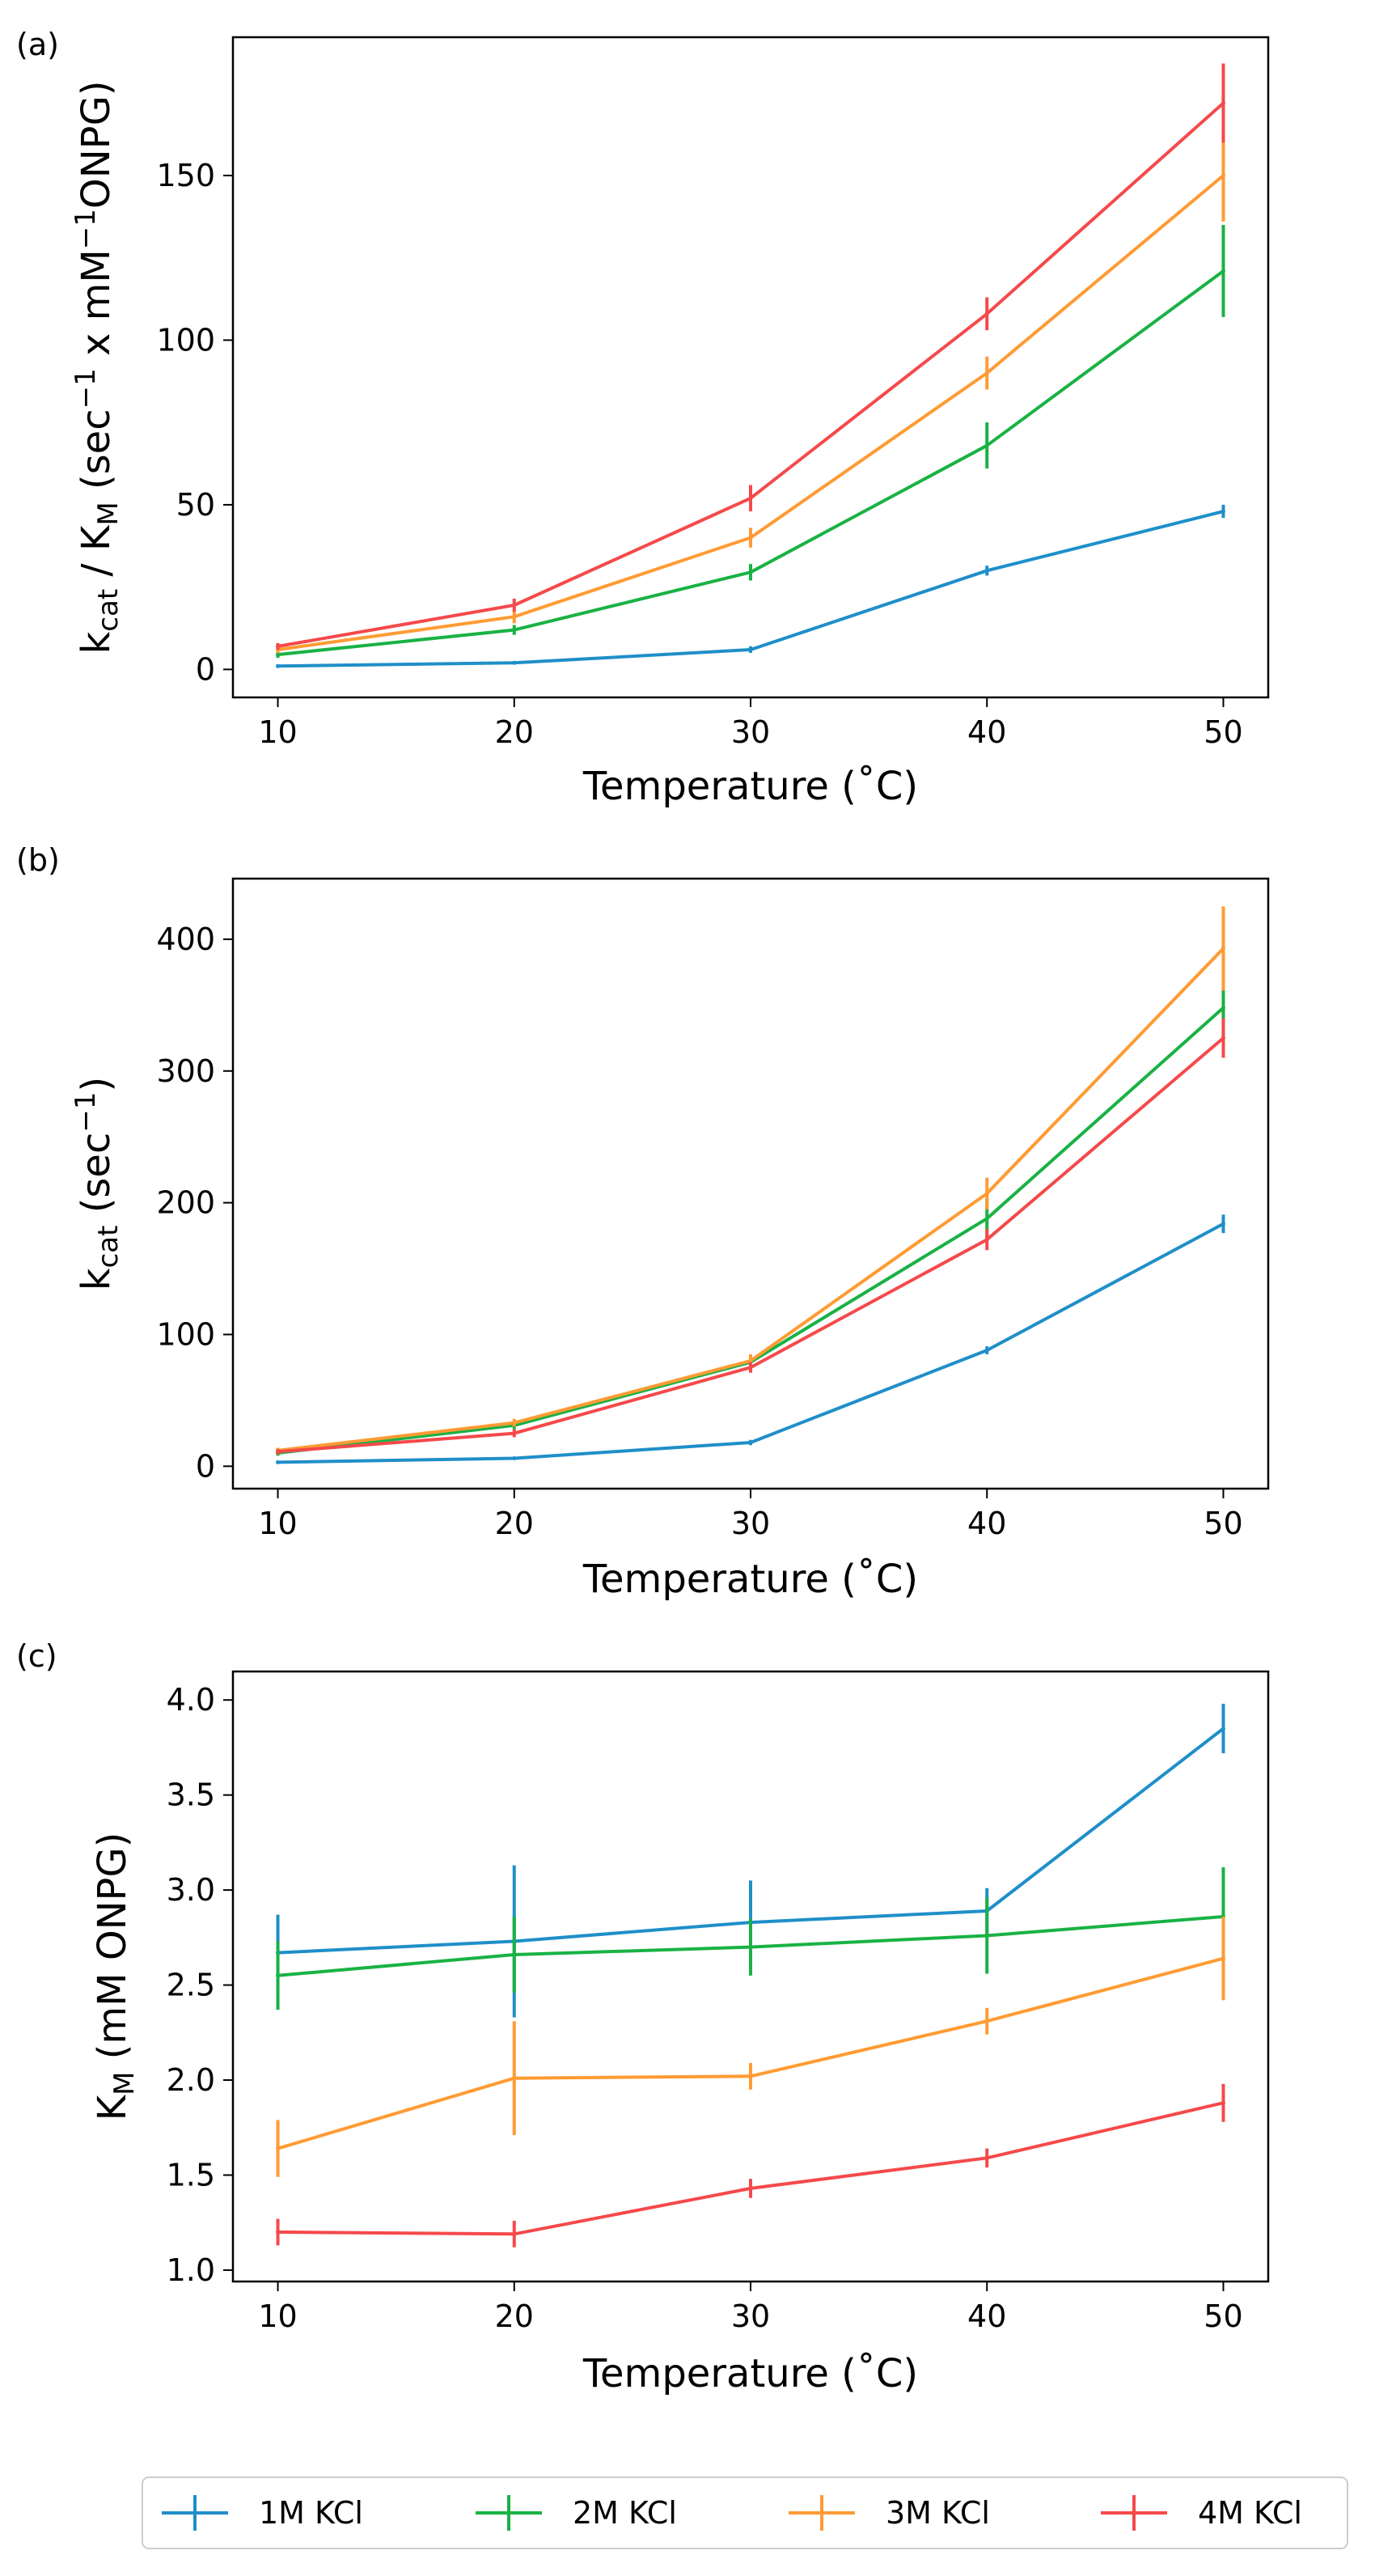 Image resolution: width=1375 pixels, height=2576 pixels. I want to click on legend: 1M KCl 2M KCl 3M KCl 4M KCl, so click(745, 2512).